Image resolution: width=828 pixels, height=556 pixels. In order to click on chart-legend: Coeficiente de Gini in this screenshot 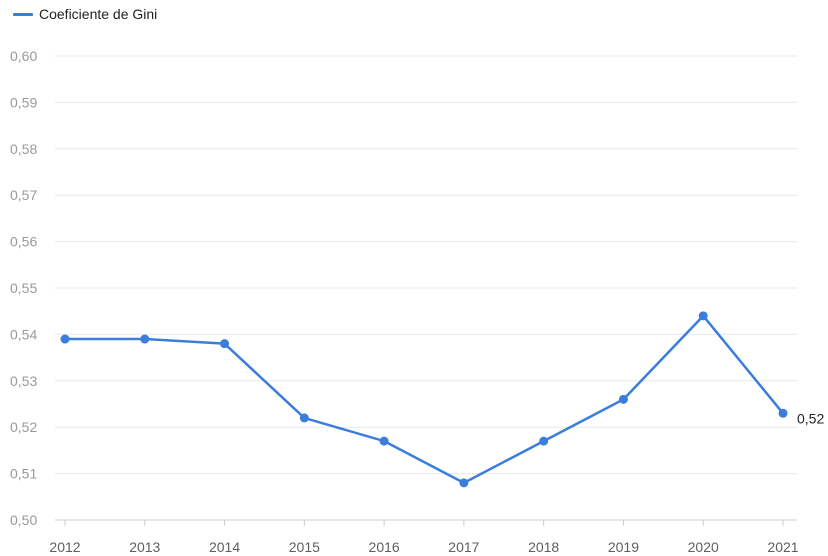, I will do `click(85, 14)`.